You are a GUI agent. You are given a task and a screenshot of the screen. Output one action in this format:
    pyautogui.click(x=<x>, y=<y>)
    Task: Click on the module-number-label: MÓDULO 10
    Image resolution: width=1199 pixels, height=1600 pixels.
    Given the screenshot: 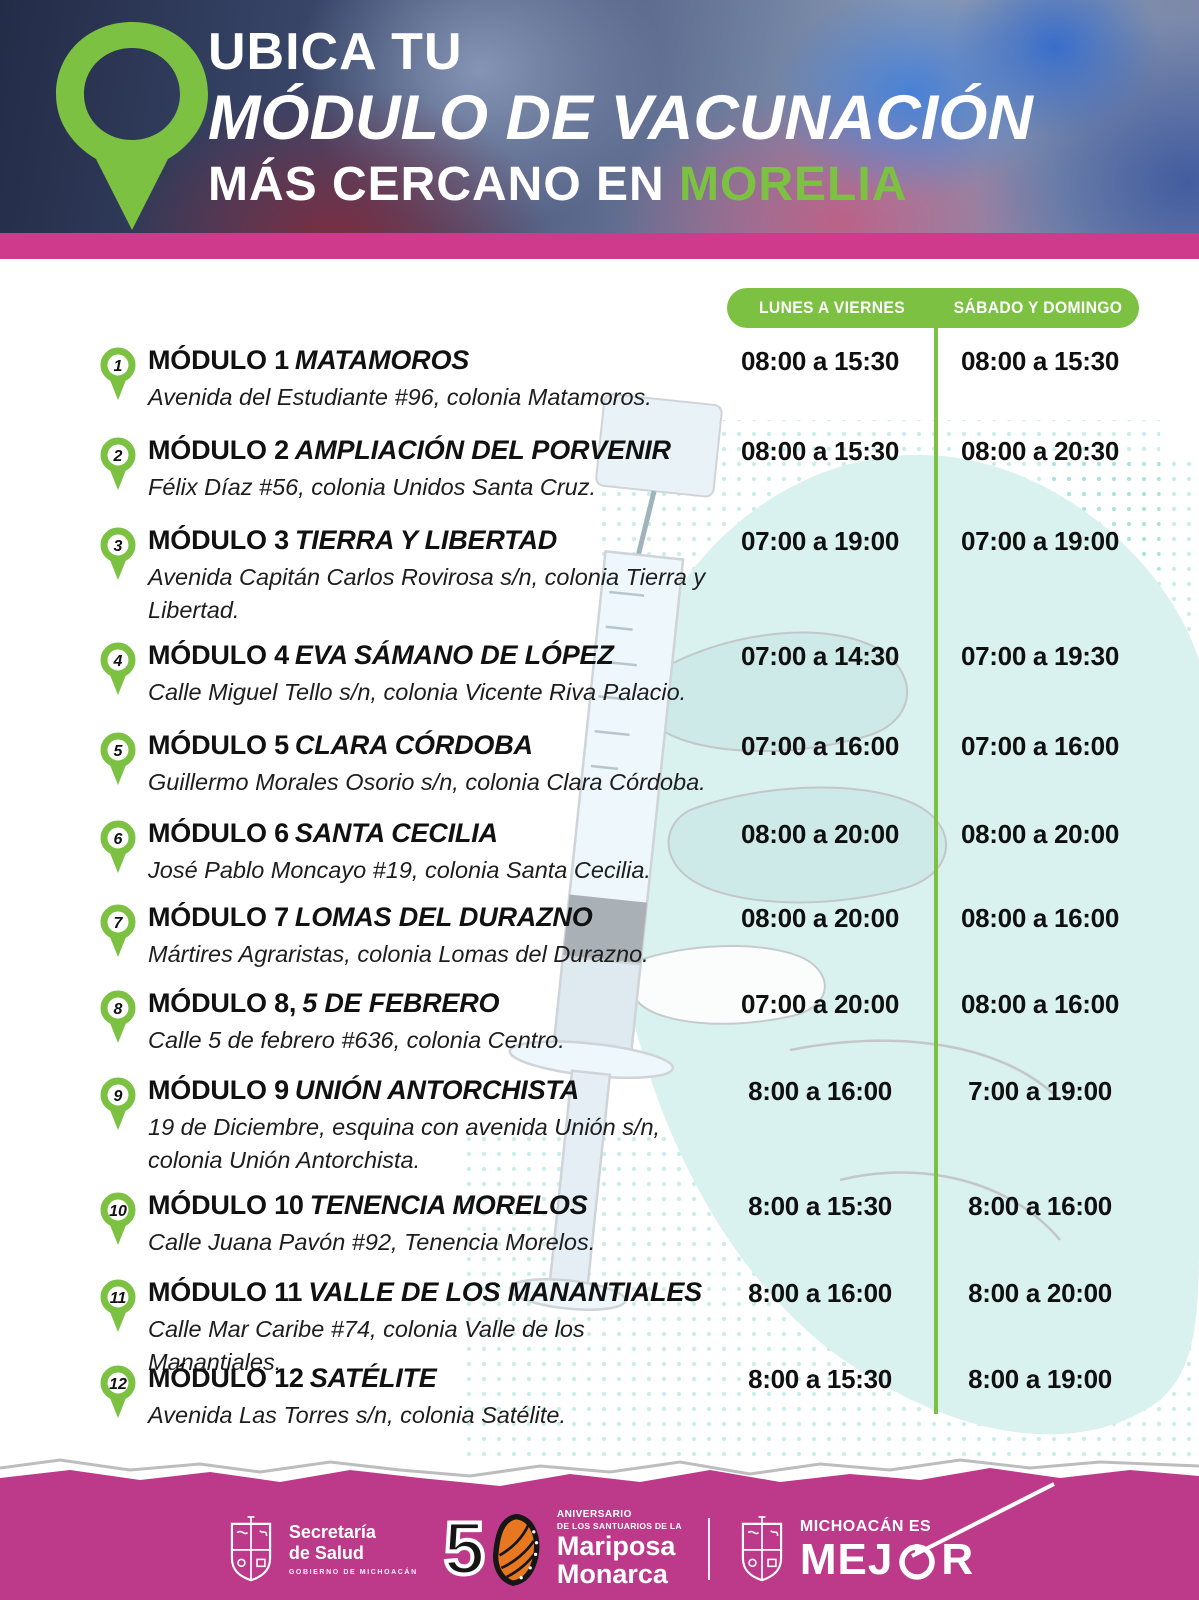 What is the action you would take?
    pyautogui.click(x=226, y=1205)
    